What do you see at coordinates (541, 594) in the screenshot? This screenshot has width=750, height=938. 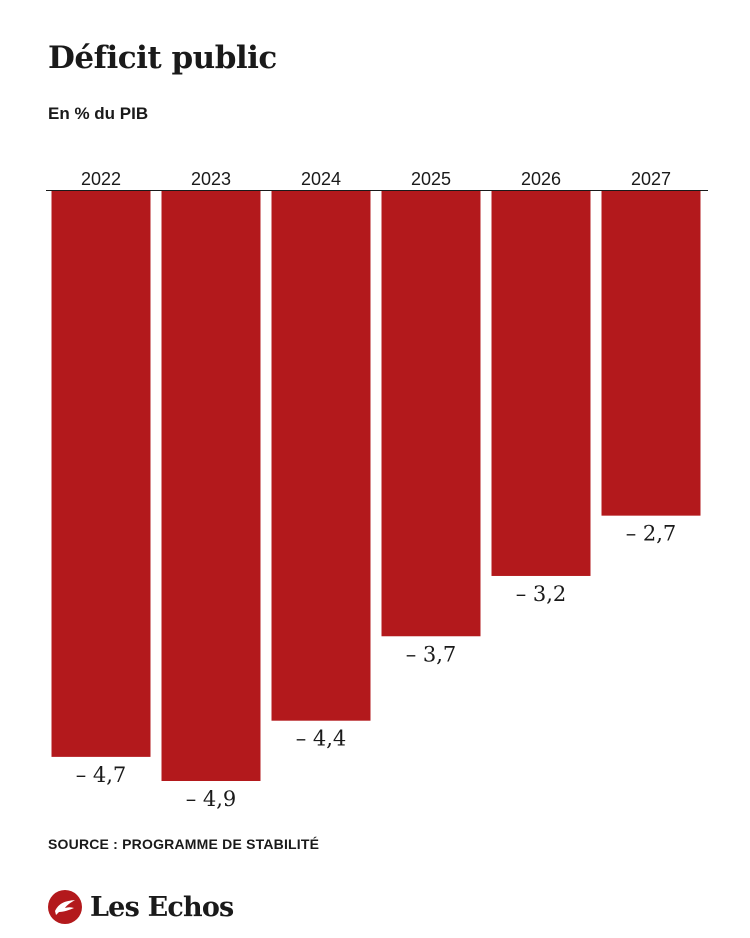 I see `value-label-2026: – 3,2` at bounding box center [541, 594].